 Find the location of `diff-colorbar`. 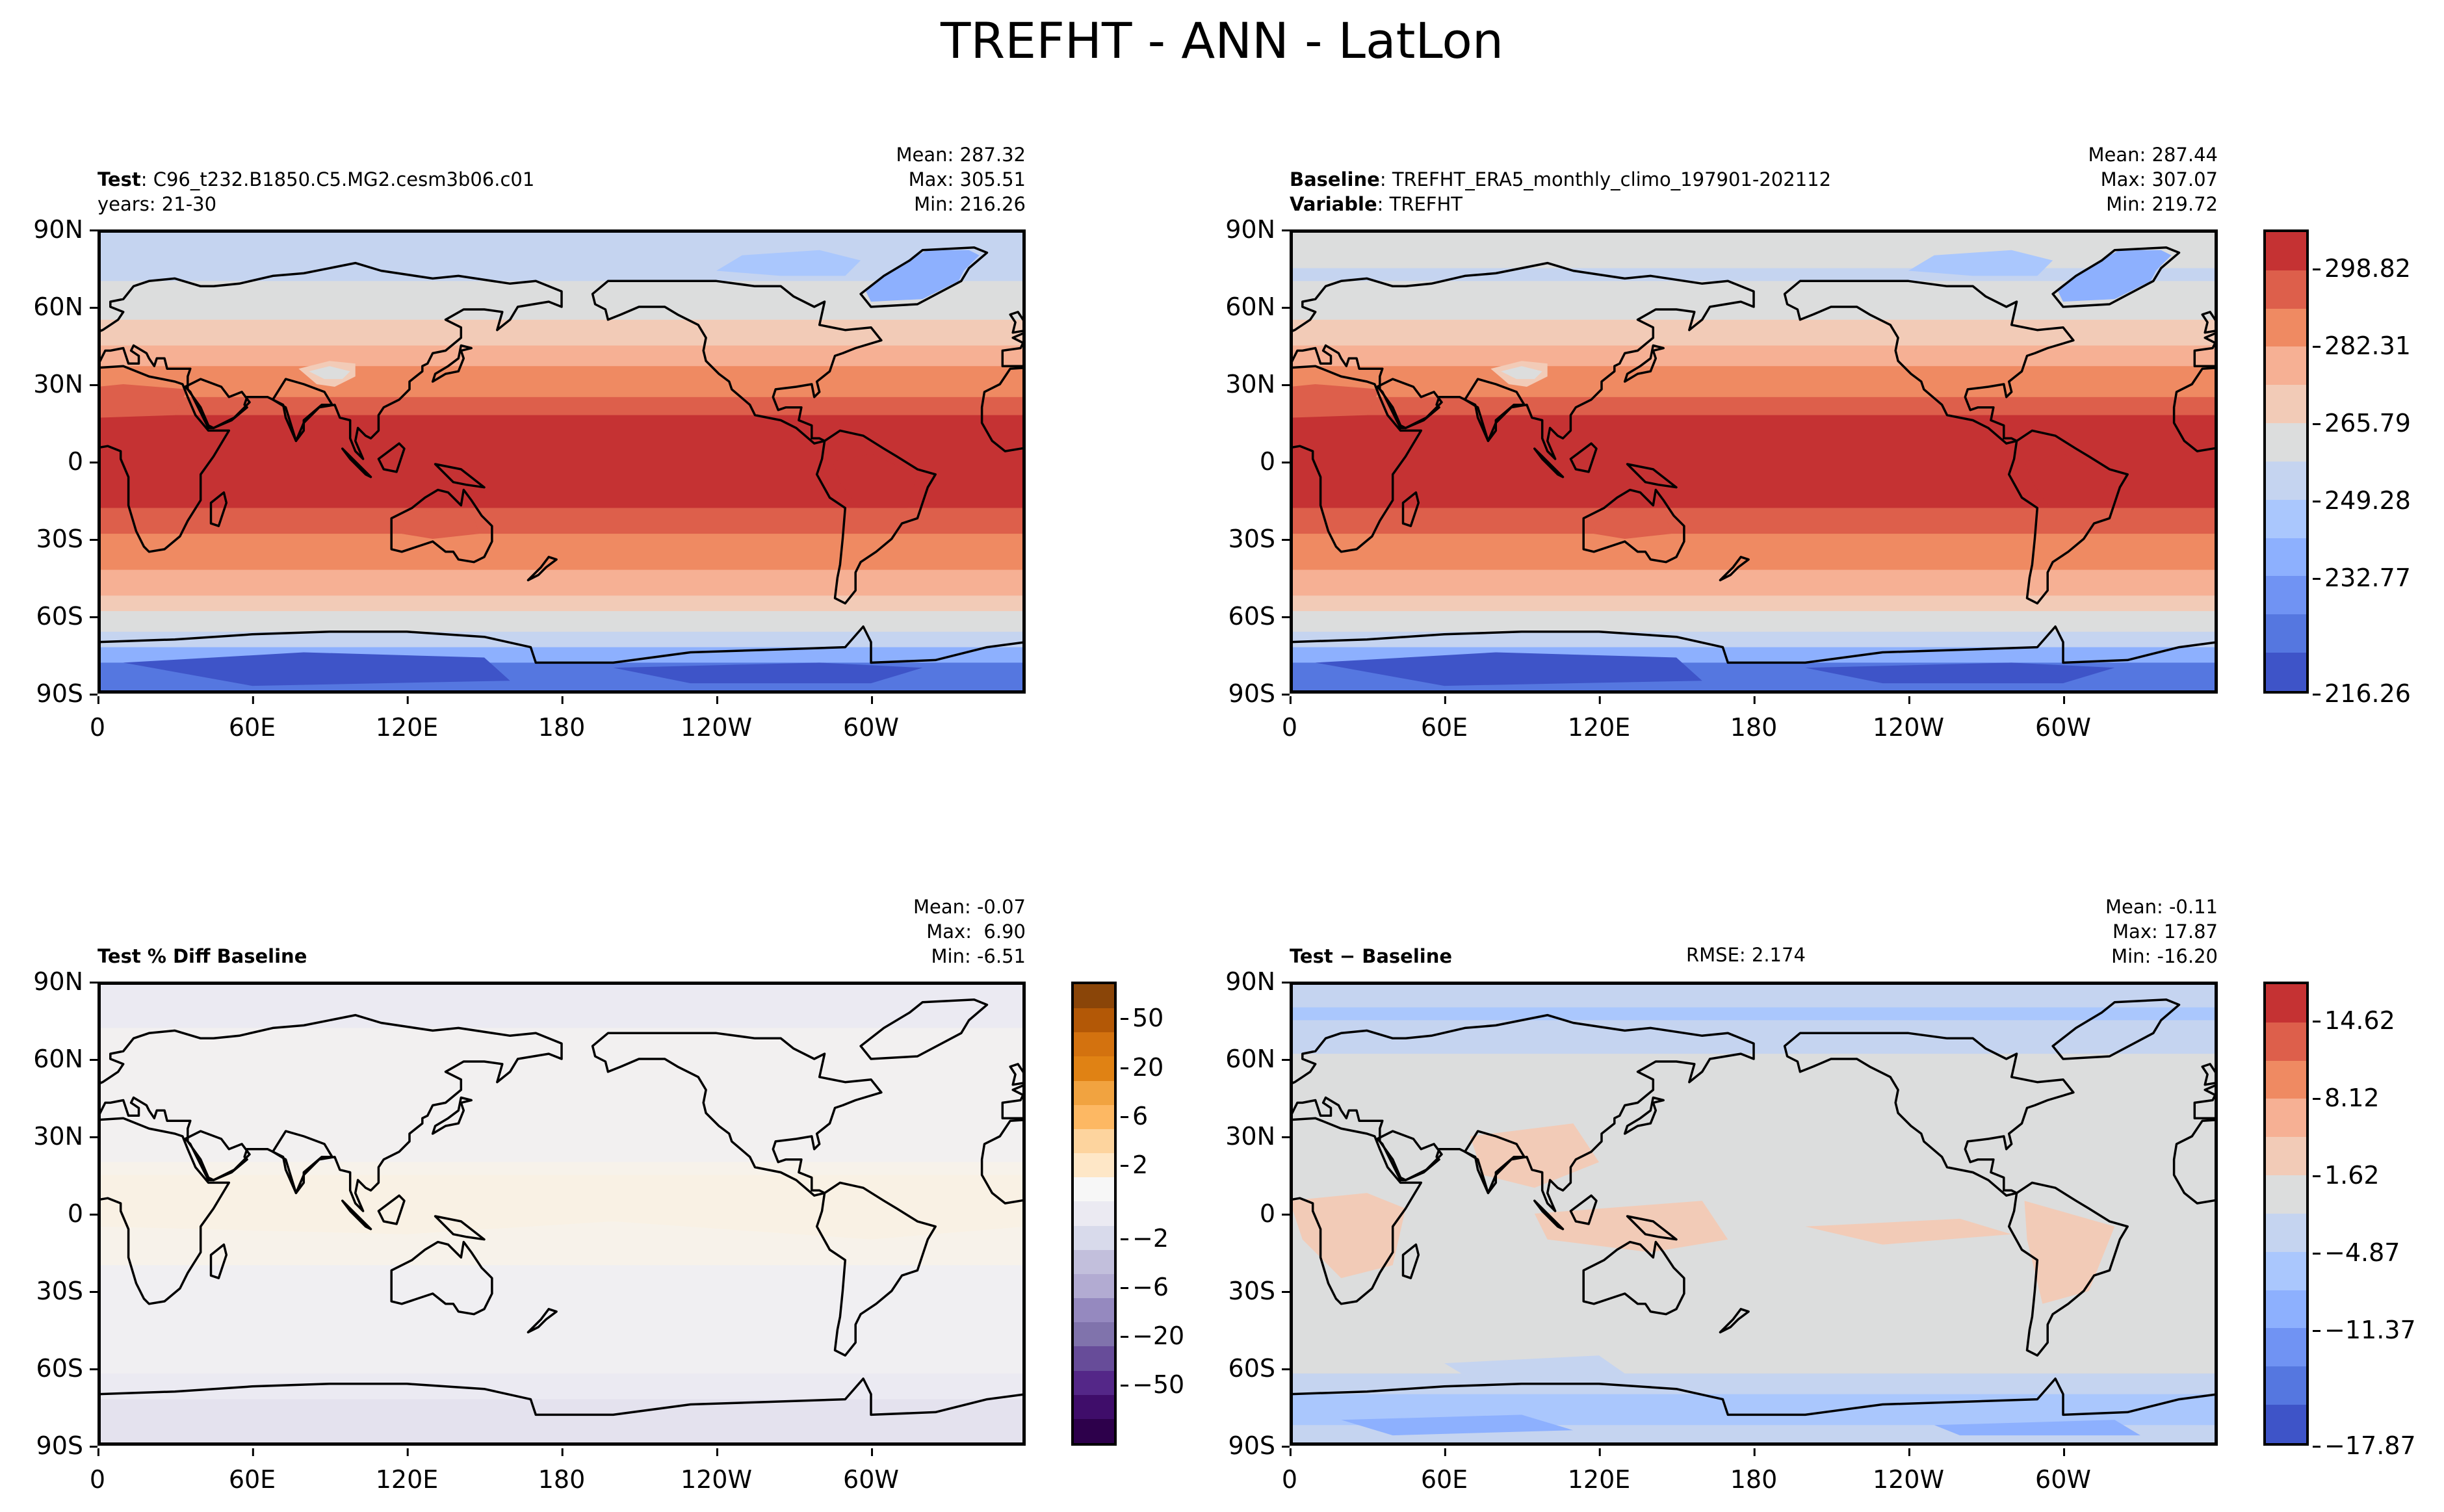

diff-colorbar is located at coordinates (2286, 1214).